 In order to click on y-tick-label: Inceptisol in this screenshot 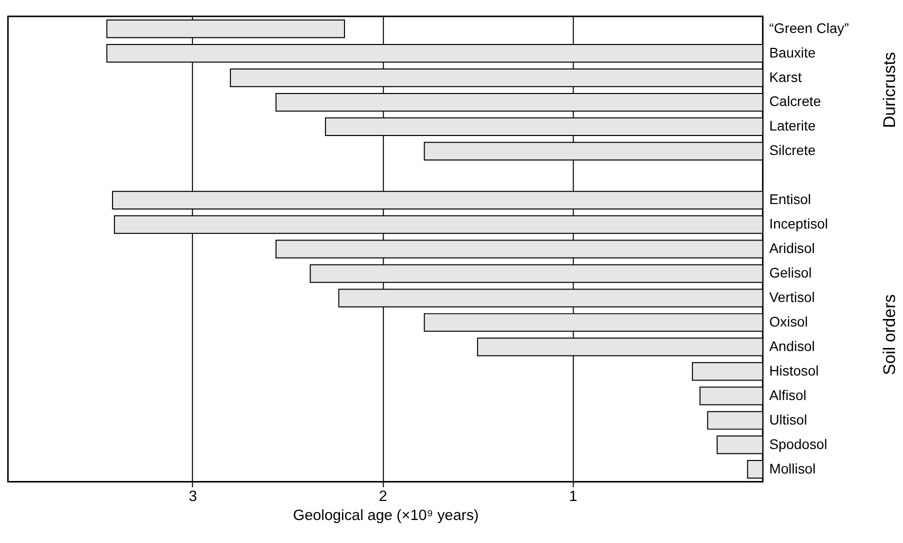, I will do `click(798, 224)`.